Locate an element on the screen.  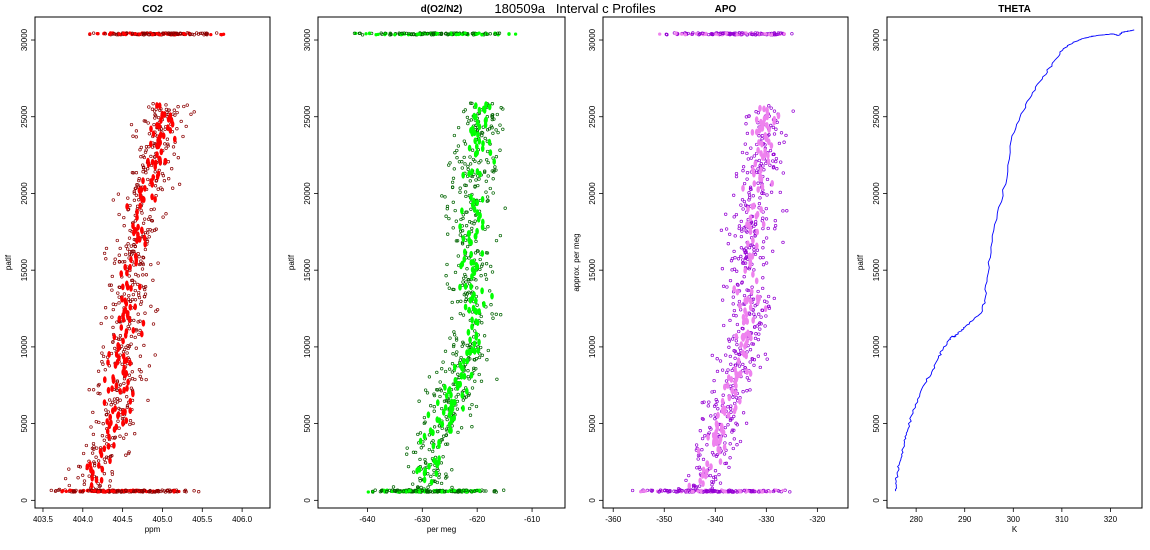
x-tick-label: -620 is located at coordinates (477, 519).